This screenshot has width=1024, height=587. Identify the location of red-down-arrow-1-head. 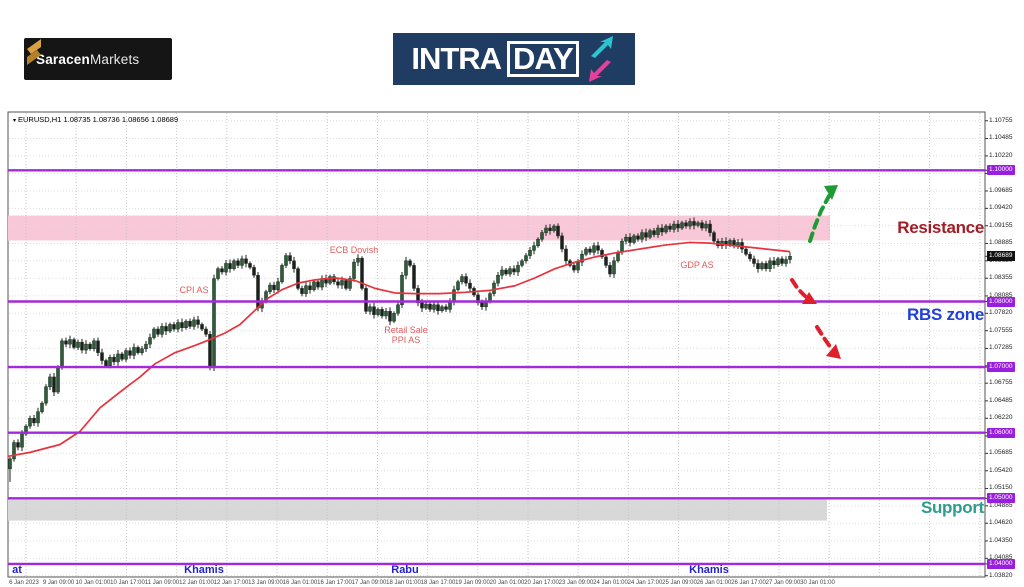
(809, 298).